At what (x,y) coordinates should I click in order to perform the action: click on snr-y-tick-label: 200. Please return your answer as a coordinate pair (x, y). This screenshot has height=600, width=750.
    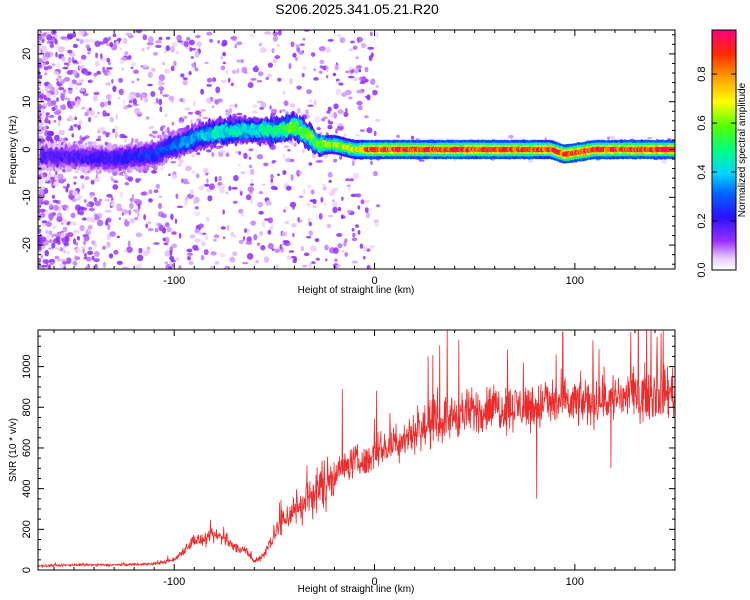
    Looking at the image, I should click on (27, 529).